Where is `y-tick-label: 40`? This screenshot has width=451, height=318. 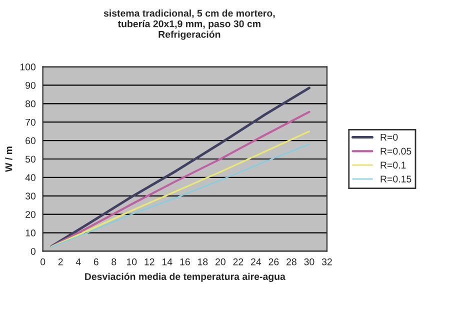 y-tick-label: 40 is located at coordinates (30, 178).